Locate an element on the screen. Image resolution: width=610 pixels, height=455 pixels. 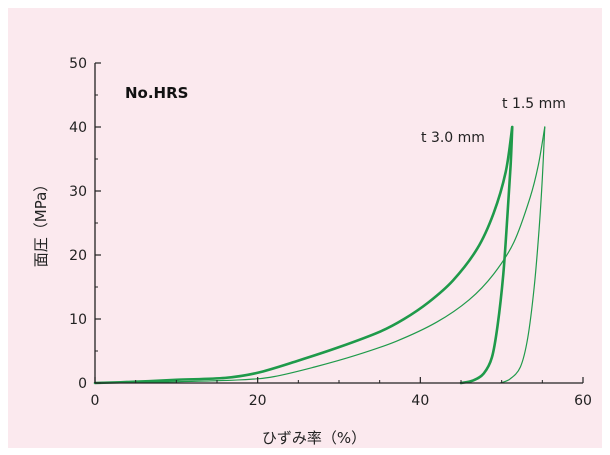
y-tick-label: 50 is located at coordinates (78, 64).